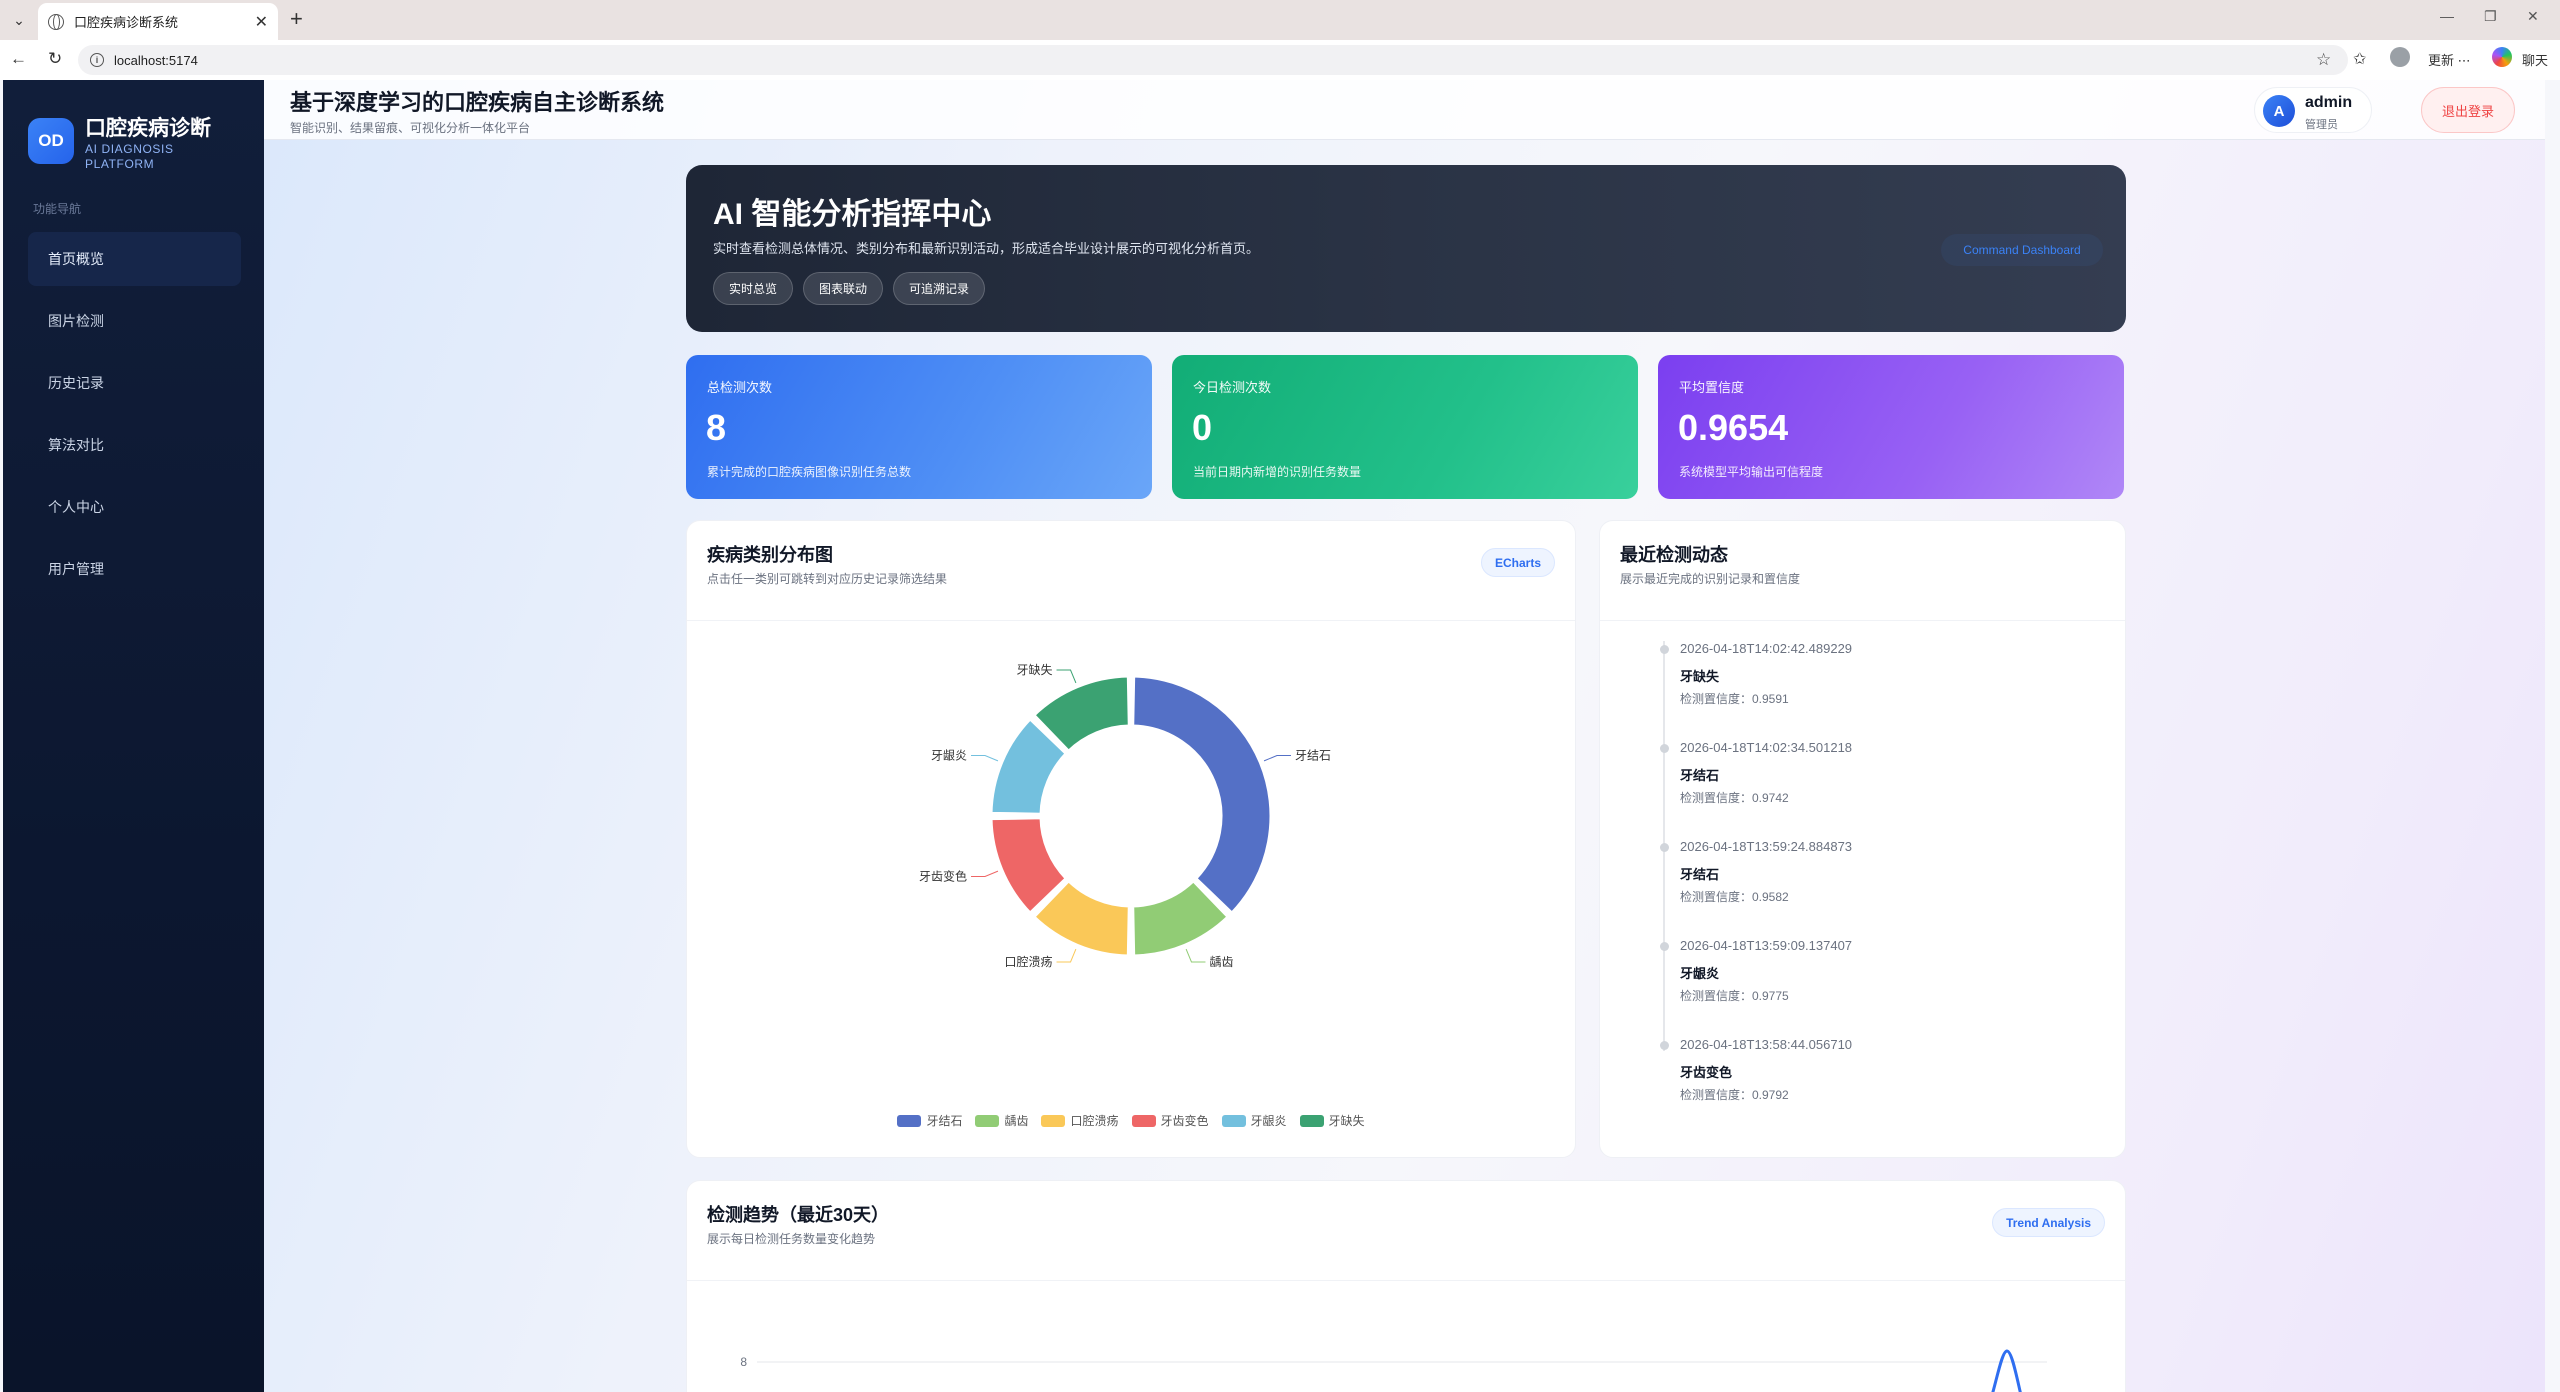 This screenshot has height=1392, width=2560. What do you see at coordinates (55, 58) in the screenshot?
I see `reload-icon: ↻` at bounding box center [55, 58].